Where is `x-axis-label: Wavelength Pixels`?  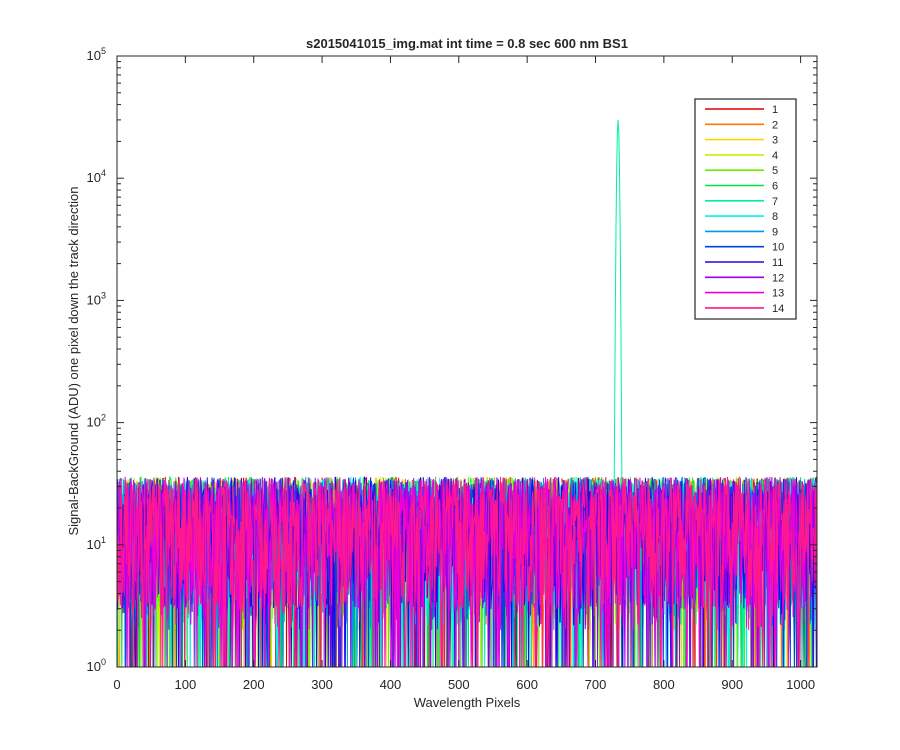 x-axis-label: Wavelength Pixels is located at coordinates (467, 702).